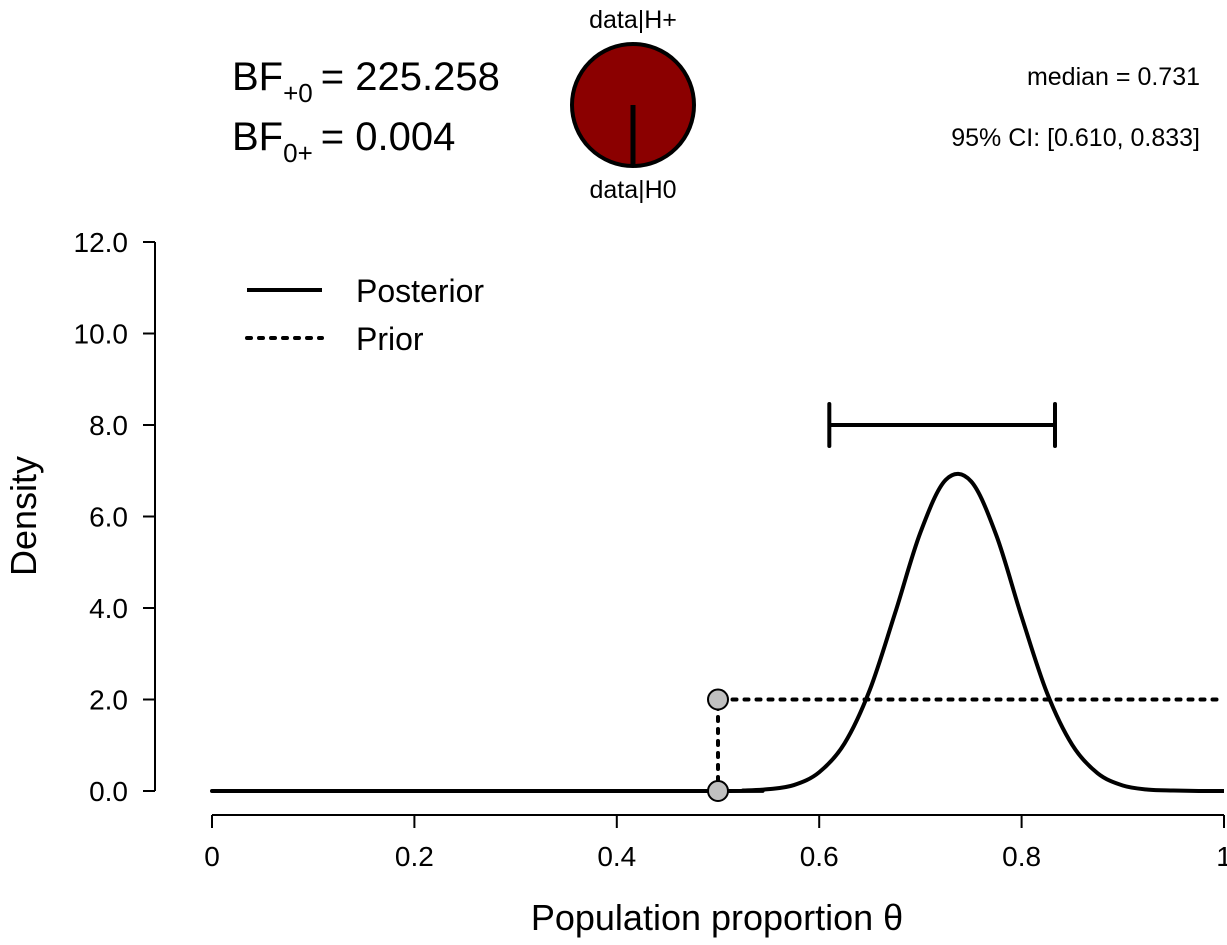 This screenshot has height=945, width=1227. I want to click on bf01-text: BF0+ = 0.004, so click(343, 141).